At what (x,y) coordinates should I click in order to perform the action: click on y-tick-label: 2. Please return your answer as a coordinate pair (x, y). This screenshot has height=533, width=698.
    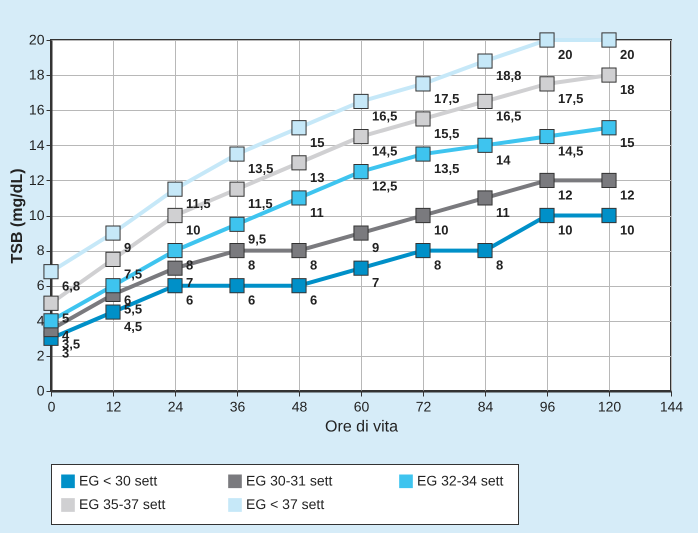
    Looking at the image, I should click on (40, 355).